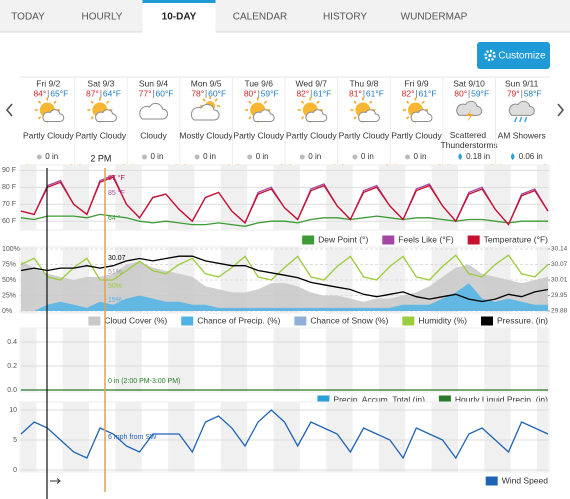 Image resolution: width=570 pixels, height=499 pixels. Describe the element at coordinates (559, 295) in the screenshot. I see `y2-tick-label: 29.95` at that location.